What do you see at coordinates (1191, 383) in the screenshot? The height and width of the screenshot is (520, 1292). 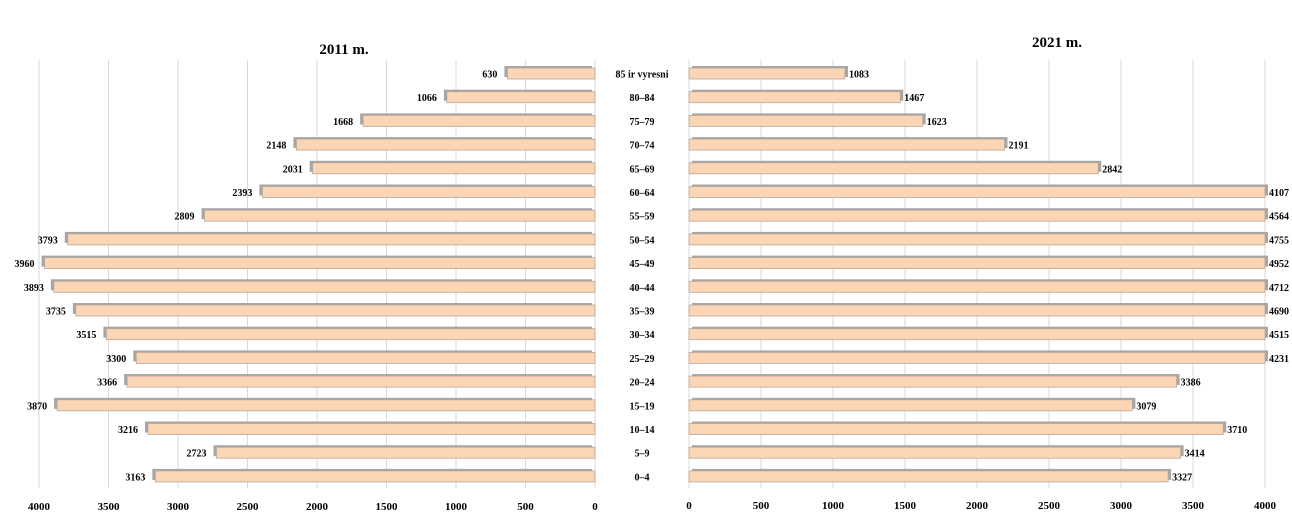 I see `data-label: 3386` at bounding box center [1191, 383].